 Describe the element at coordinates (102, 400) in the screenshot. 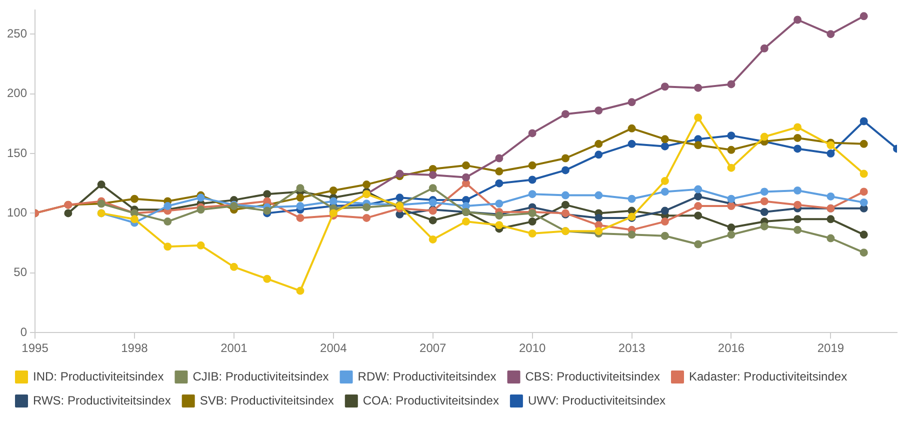

I see `legend-label: RWS: Productiviteitsindex` at that location.